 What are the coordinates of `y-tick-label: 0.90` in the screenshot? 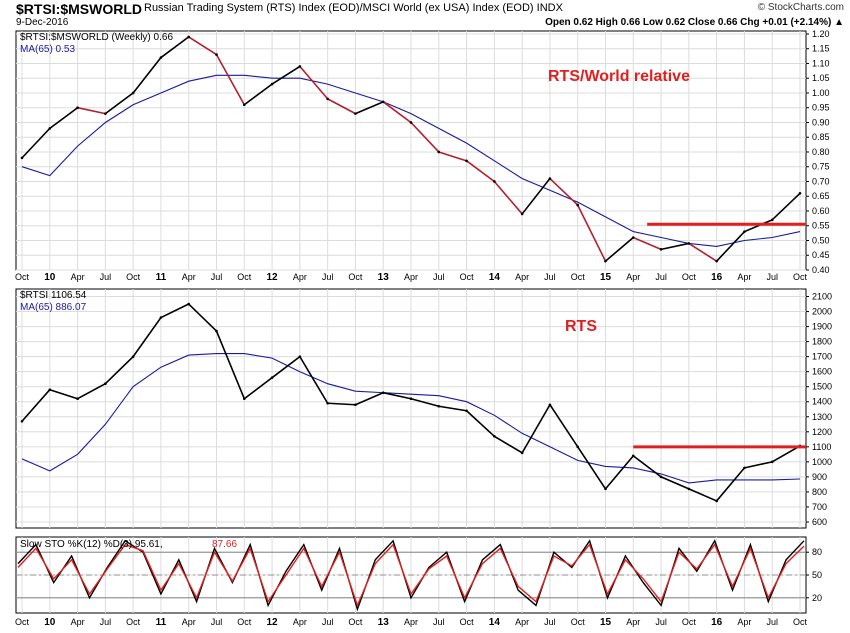 It's located at (821, 122).